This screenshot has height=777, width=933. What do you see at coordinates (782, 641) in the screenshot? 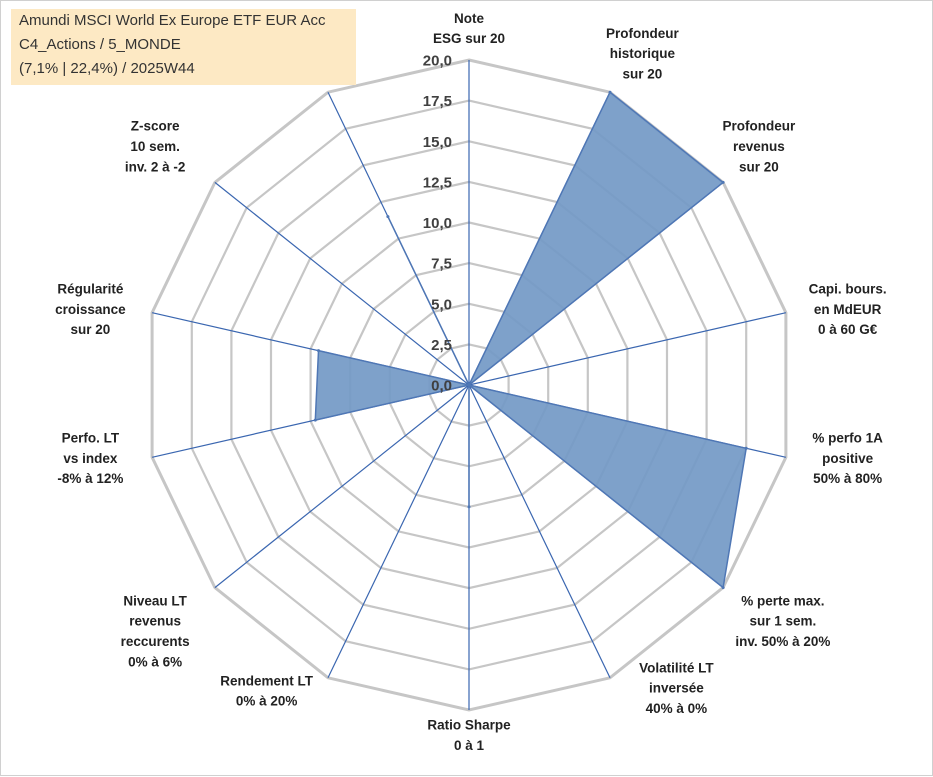
I see `axis-label-line: inv. 50% à 20%` at bounding box center [782, 641].